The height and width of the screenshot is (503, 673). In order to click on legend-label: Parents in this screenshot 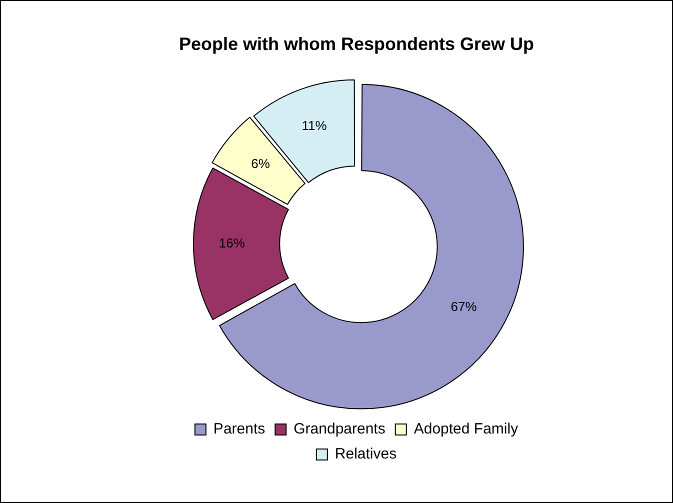, I will do `click(239, 429)`.